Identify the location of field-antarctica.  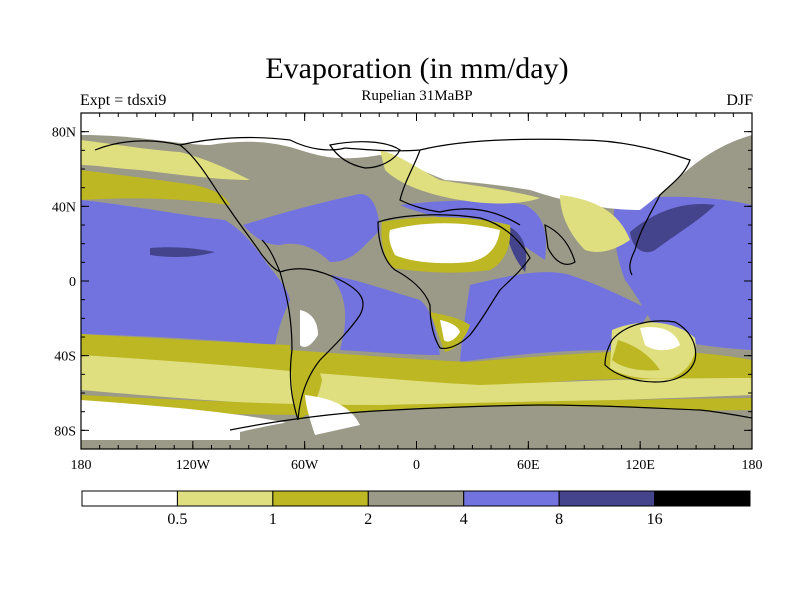
(496, 427).